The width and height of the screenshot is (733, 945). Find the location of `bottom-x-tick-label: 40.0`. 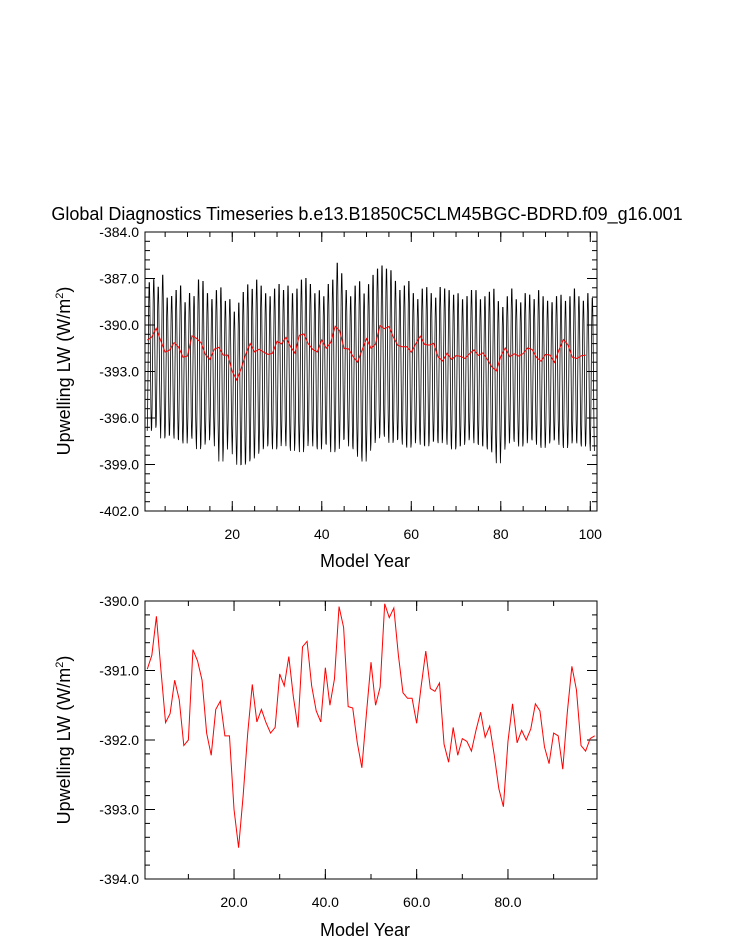

bottom-x-tick-label: 40.0 is located at coordinates (325, 902).